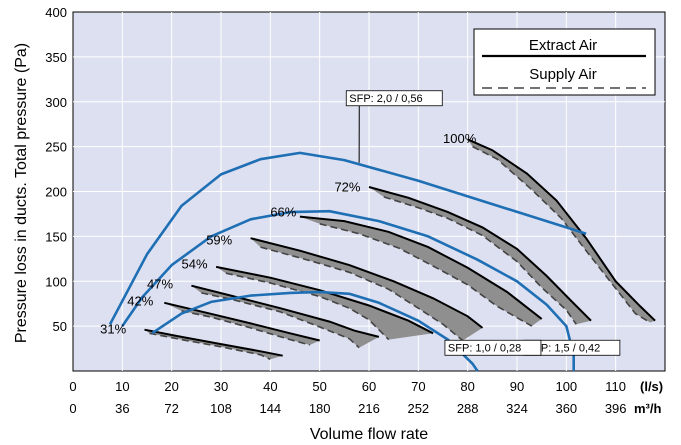 Image resolution: width=681 pixels, height=445 pixels. Describe the element at coordinates (651, 386) in the screenshot. I see `x-unit-ls: (l/s)` at that location.